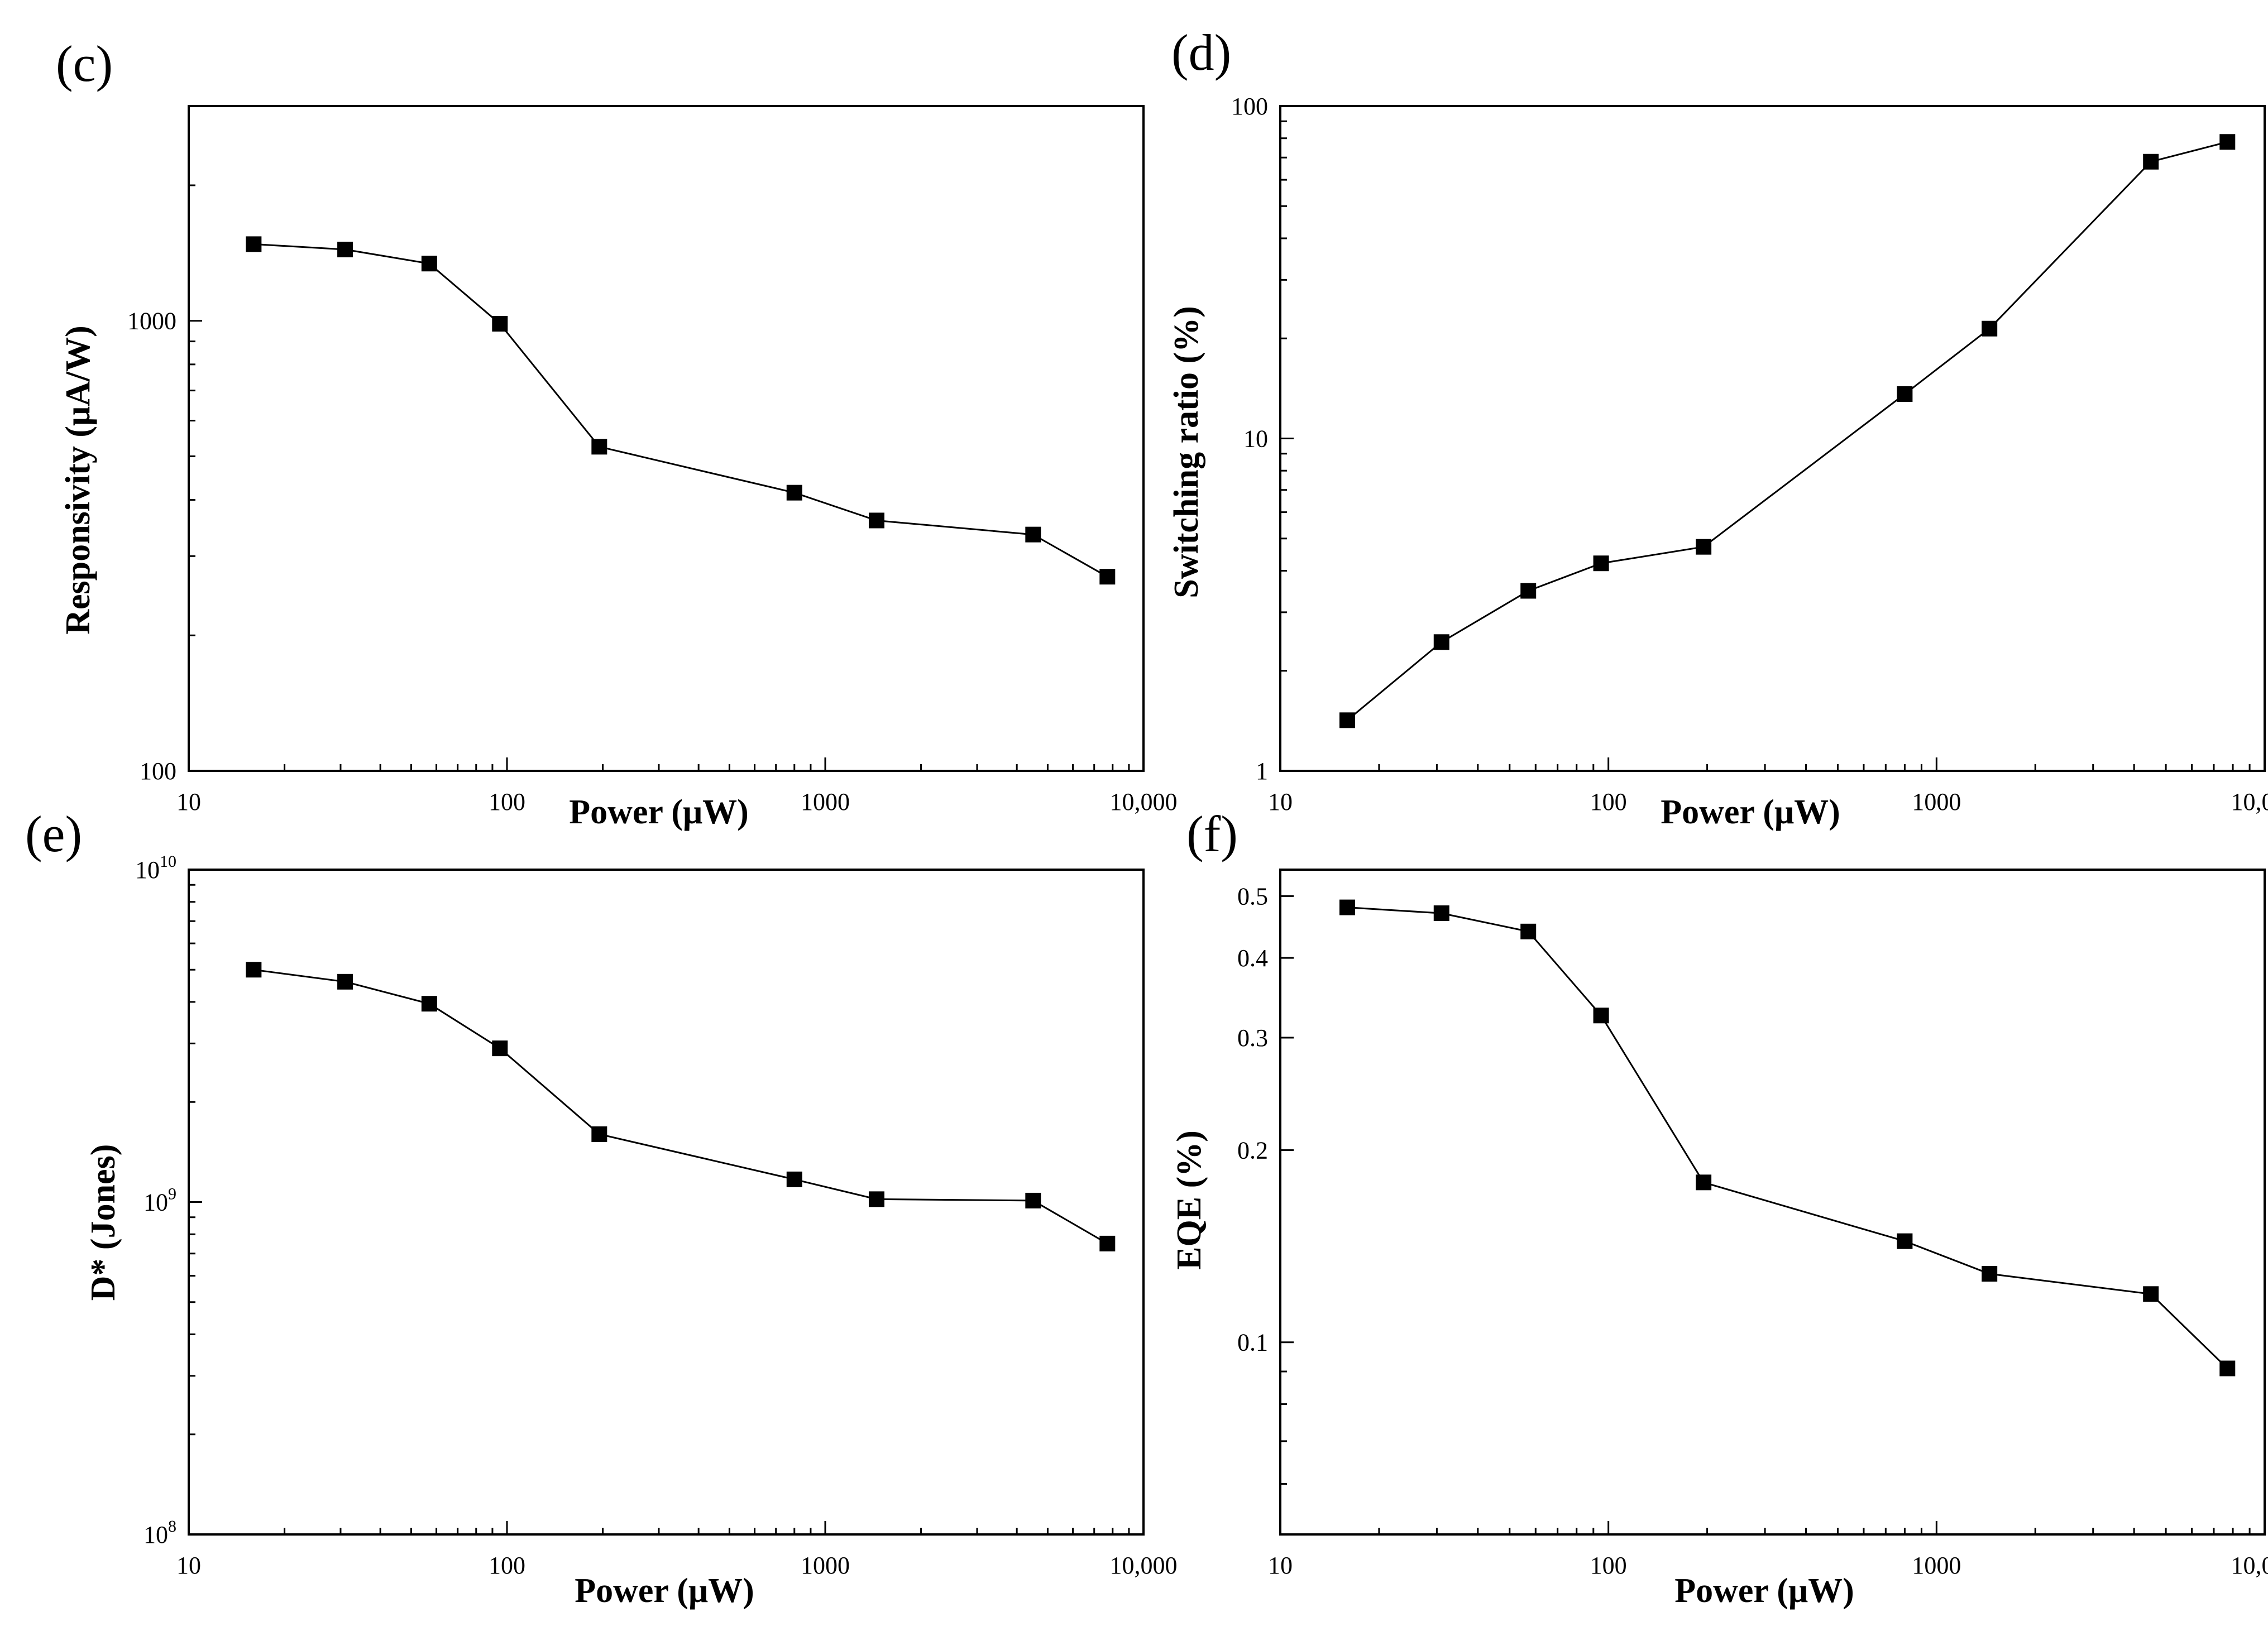 Image resolution: width=2268 pixels, height=1631 pixels. What do you see at coordinates (1201, 52) in the screenshot?
I see `panel-d-label: (d)` at bounding box center [1201, 52].